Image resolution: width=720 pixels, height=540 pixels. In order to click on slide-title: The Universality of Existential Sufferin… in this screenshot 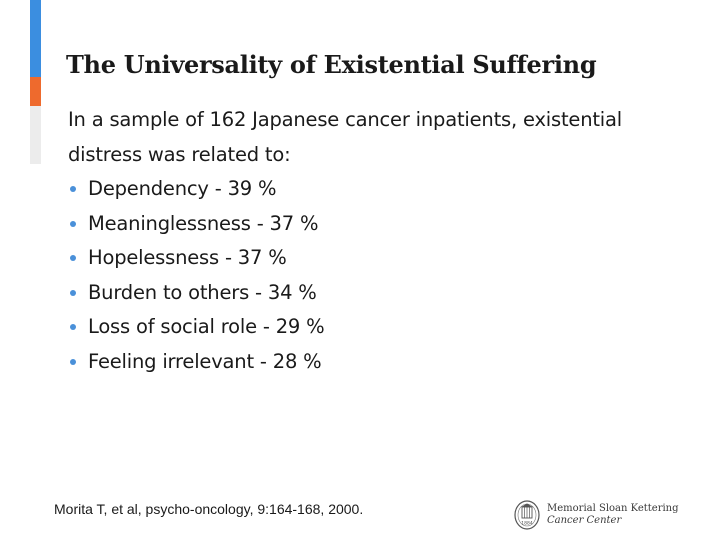, I will do `click(331, 64)`.